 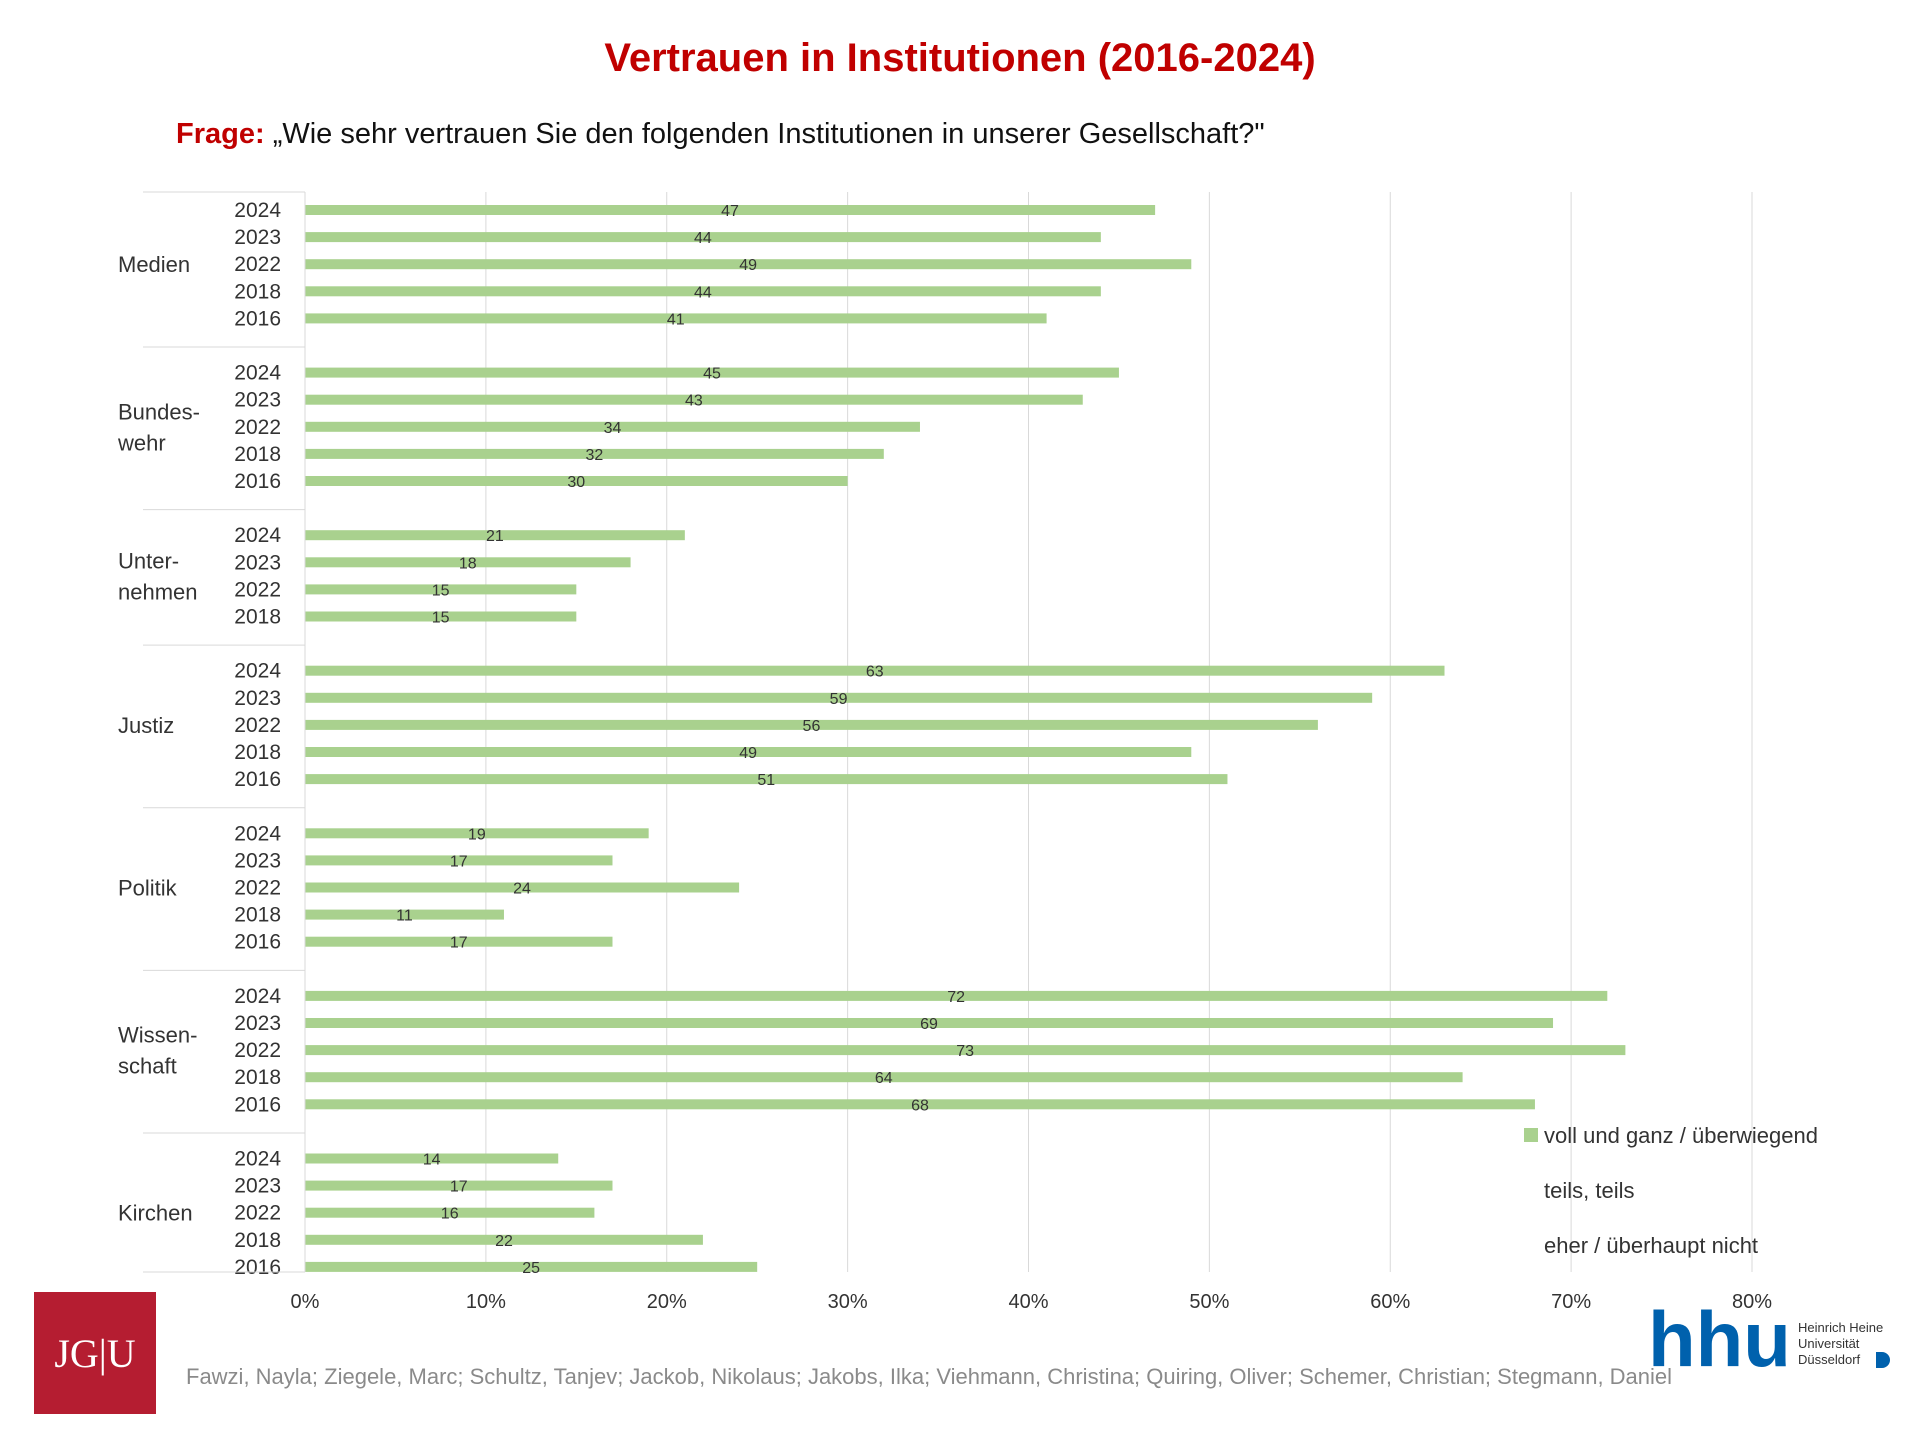 I want to click on data-label: 18, so click(x=468, y=563).